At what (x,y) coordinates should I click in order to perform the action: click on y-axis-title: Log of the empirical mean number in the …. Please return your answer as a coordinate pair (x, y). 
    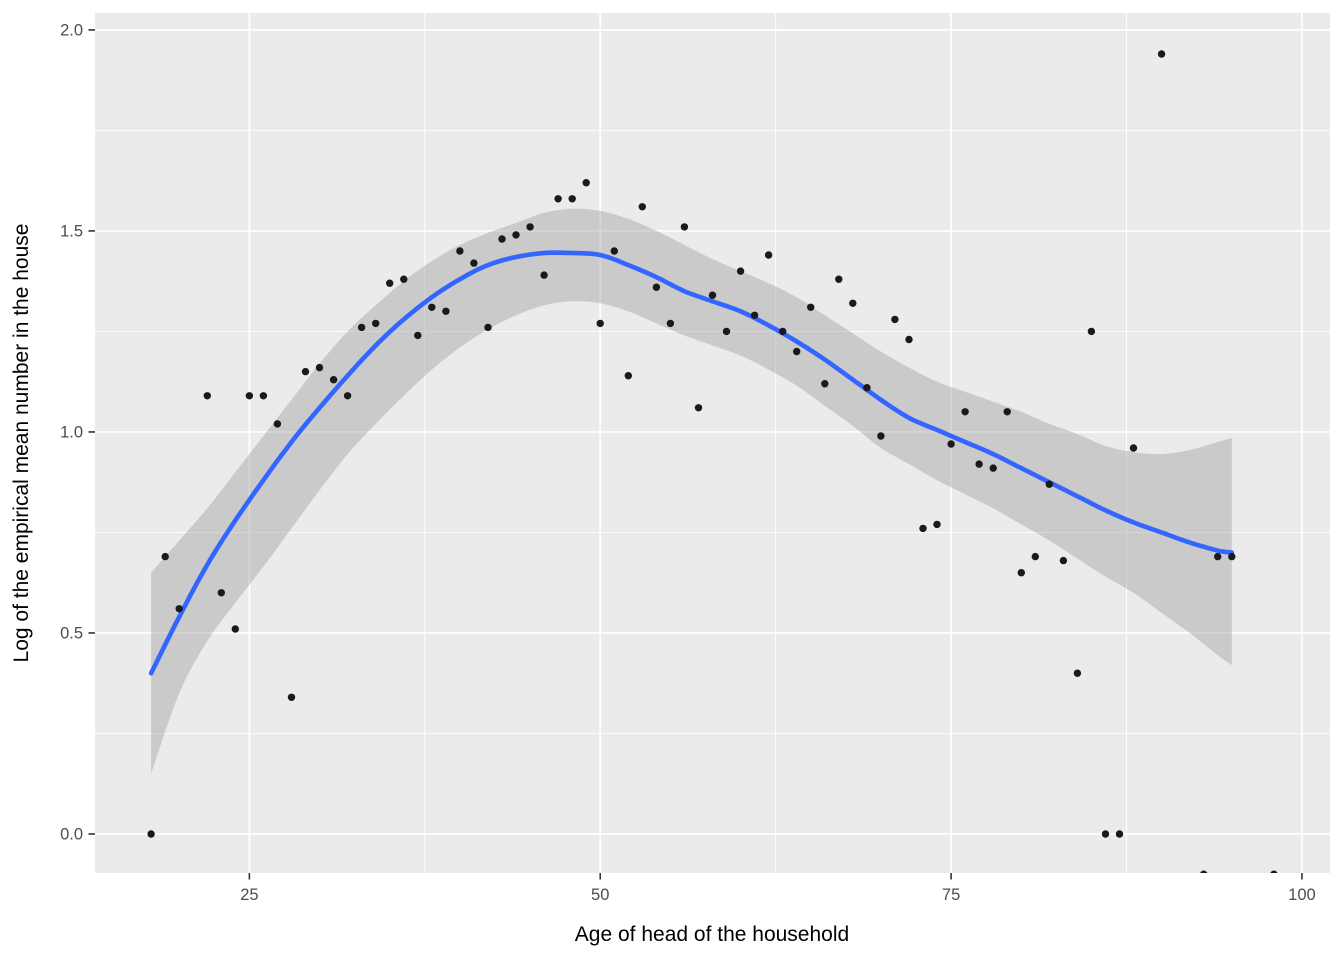
    Looking at the image, I should click on (21, 443).